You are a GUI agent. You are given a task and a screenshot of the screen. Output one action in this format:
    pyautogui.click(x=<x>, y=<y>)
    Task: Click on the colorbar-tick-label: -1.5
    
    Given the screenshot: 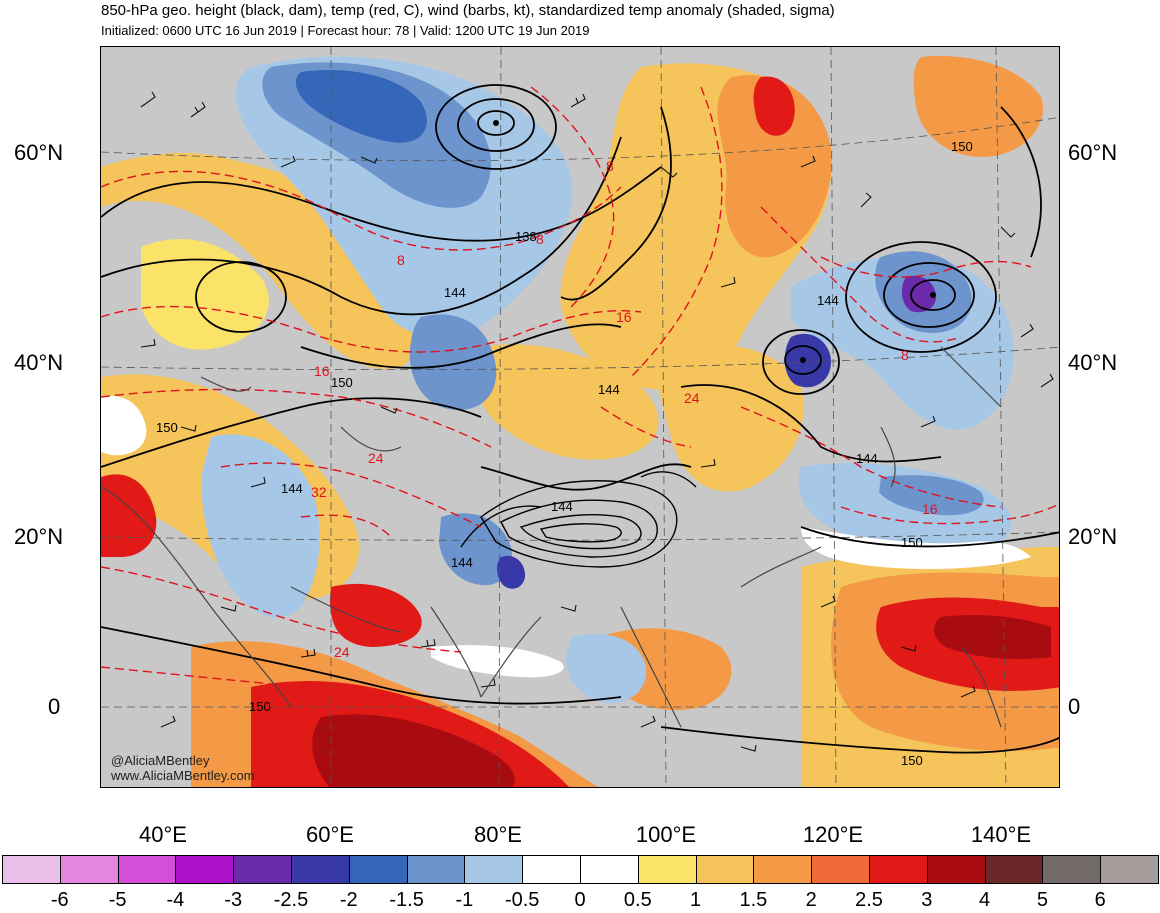 What is the action you would take?
    pyautogui.click(x=406, y=900)
    